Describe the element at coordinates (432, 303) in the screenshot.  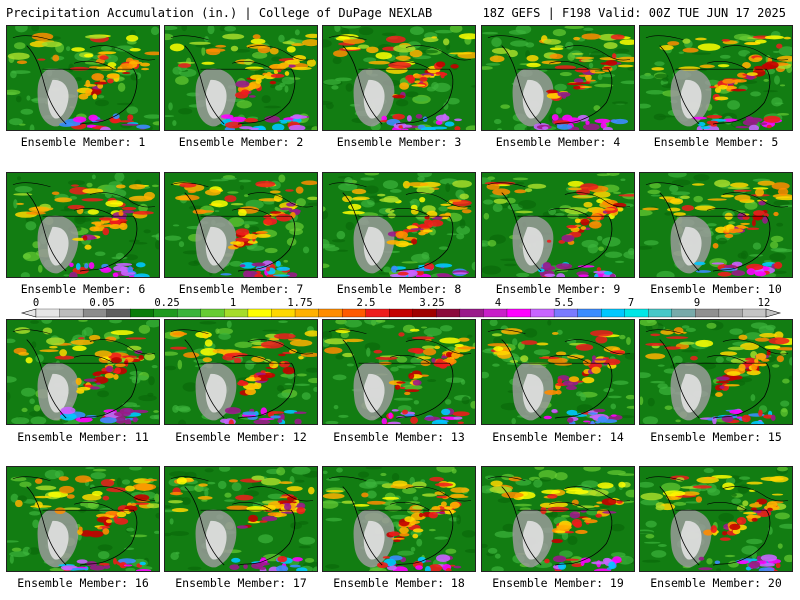
I see `colorbar-tick-label: 3.25` at that location.